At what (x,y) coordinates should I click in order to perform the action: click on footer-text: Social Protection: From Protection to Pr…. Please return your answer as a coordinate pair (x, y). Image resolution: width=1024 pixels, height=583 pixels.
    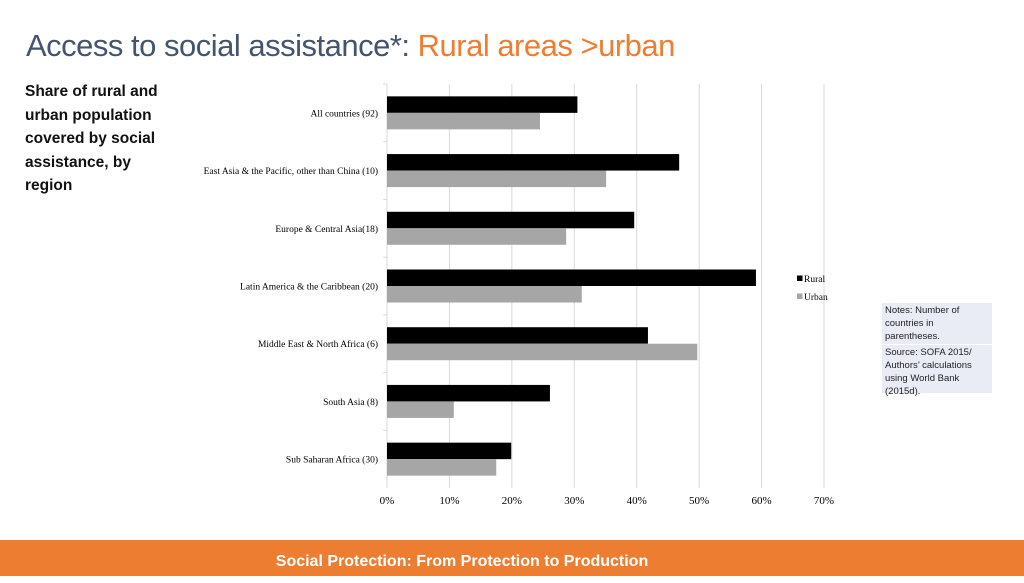
    Looking at the image, I should click on (462, 561).